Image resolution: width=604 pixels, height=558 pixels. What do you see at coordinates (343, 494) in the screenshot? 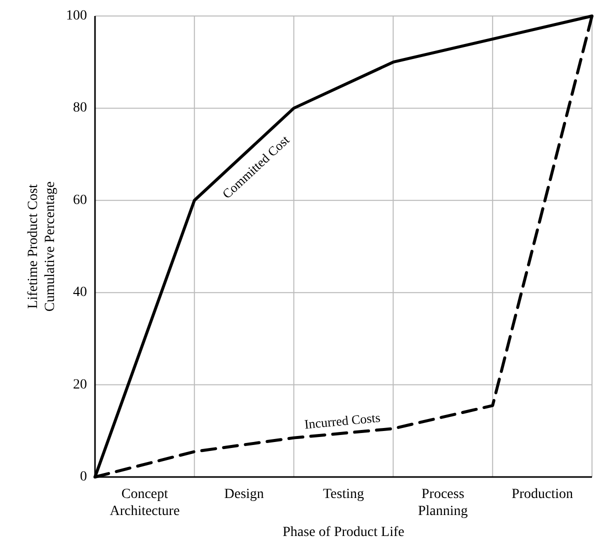
I see `x-tick-label: Testing` at bounding box center [343, 494].